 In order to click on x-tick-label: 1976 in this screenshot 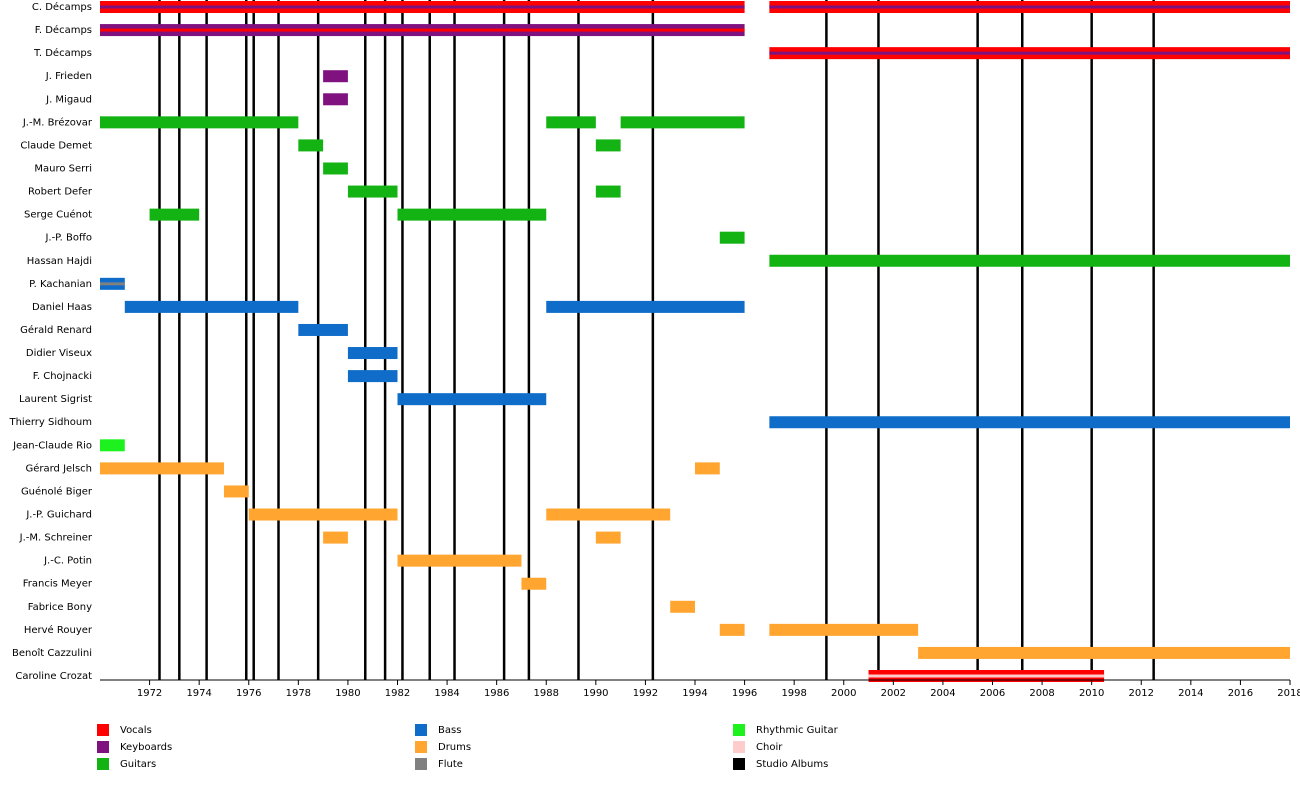, I will do `click(248, 693)`.